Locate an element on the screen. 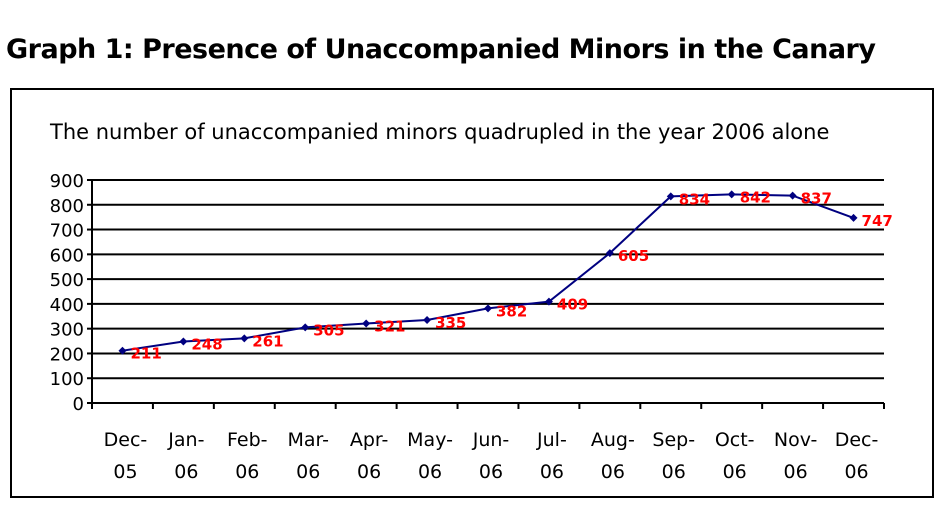 This screenshot has width=946, height=506. x-tick-label: May- 06 is located at coordinates (430, 456).